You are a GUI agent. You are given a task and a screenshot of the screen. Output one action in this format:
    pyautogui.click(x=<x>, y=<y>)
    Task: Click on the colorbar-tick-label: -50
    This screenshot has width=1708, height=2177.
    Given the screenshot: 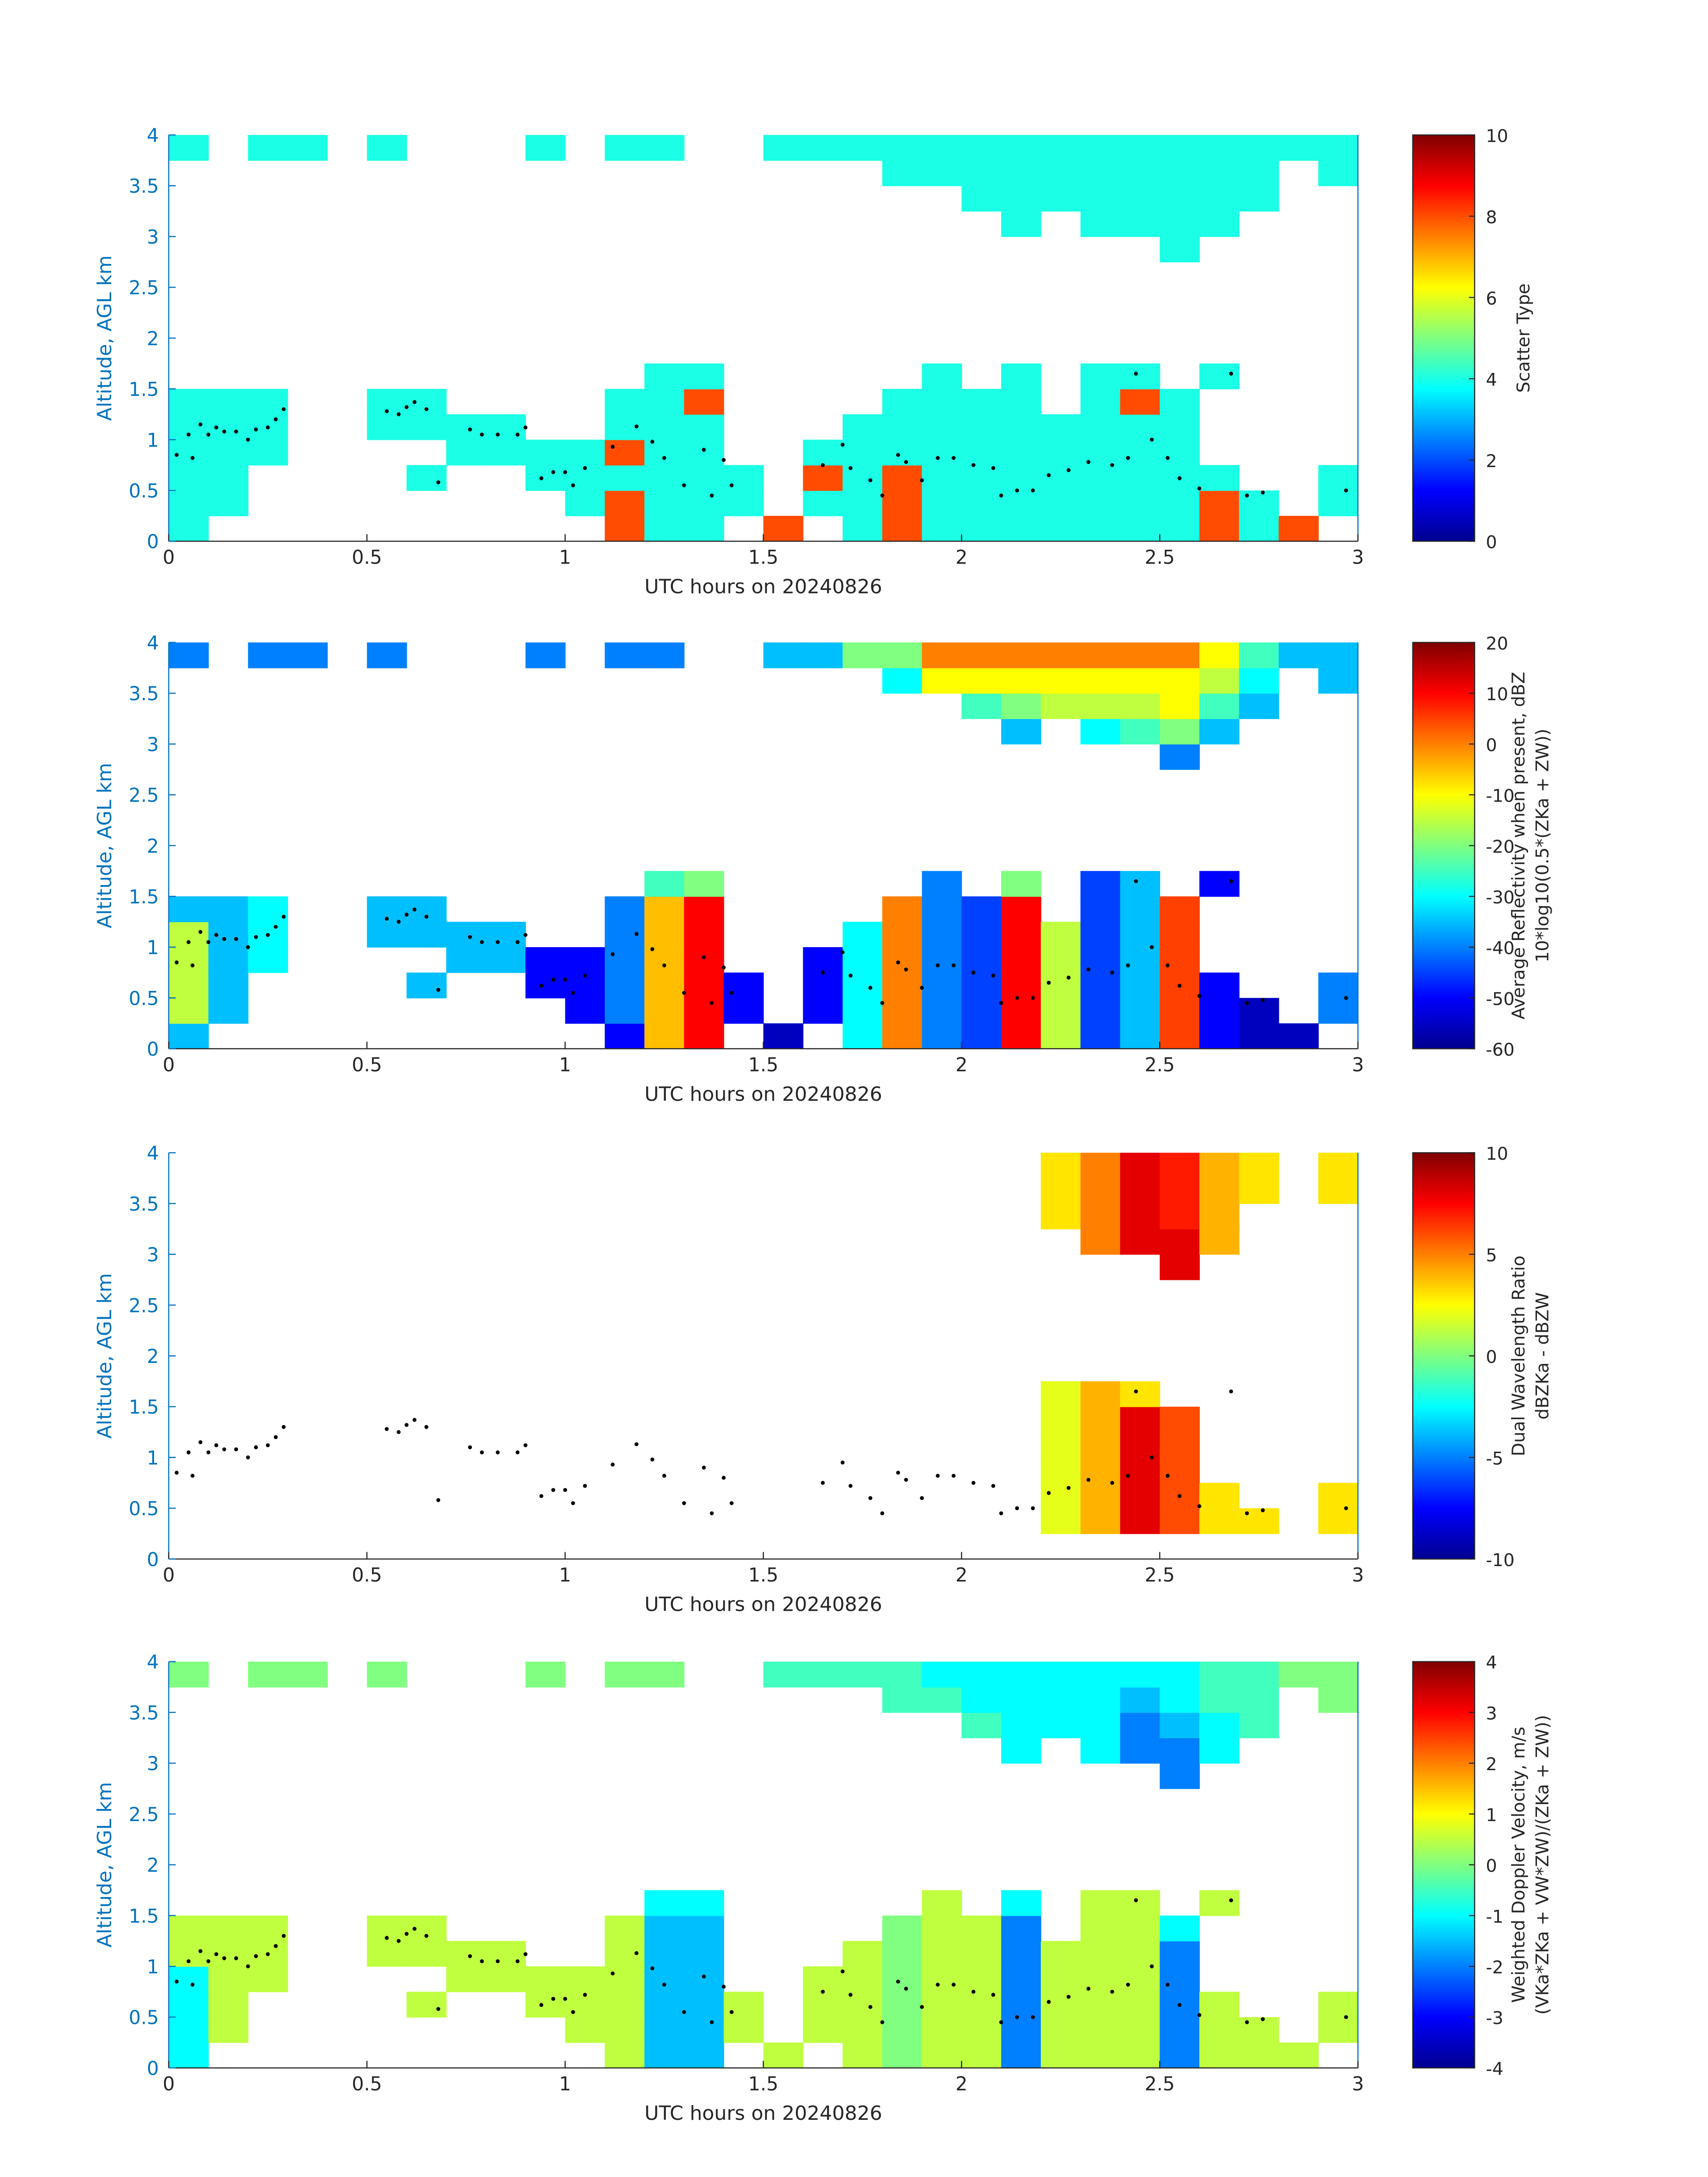 What is the action you would take?
    pyautogui.click(x=1500, y=999)
    